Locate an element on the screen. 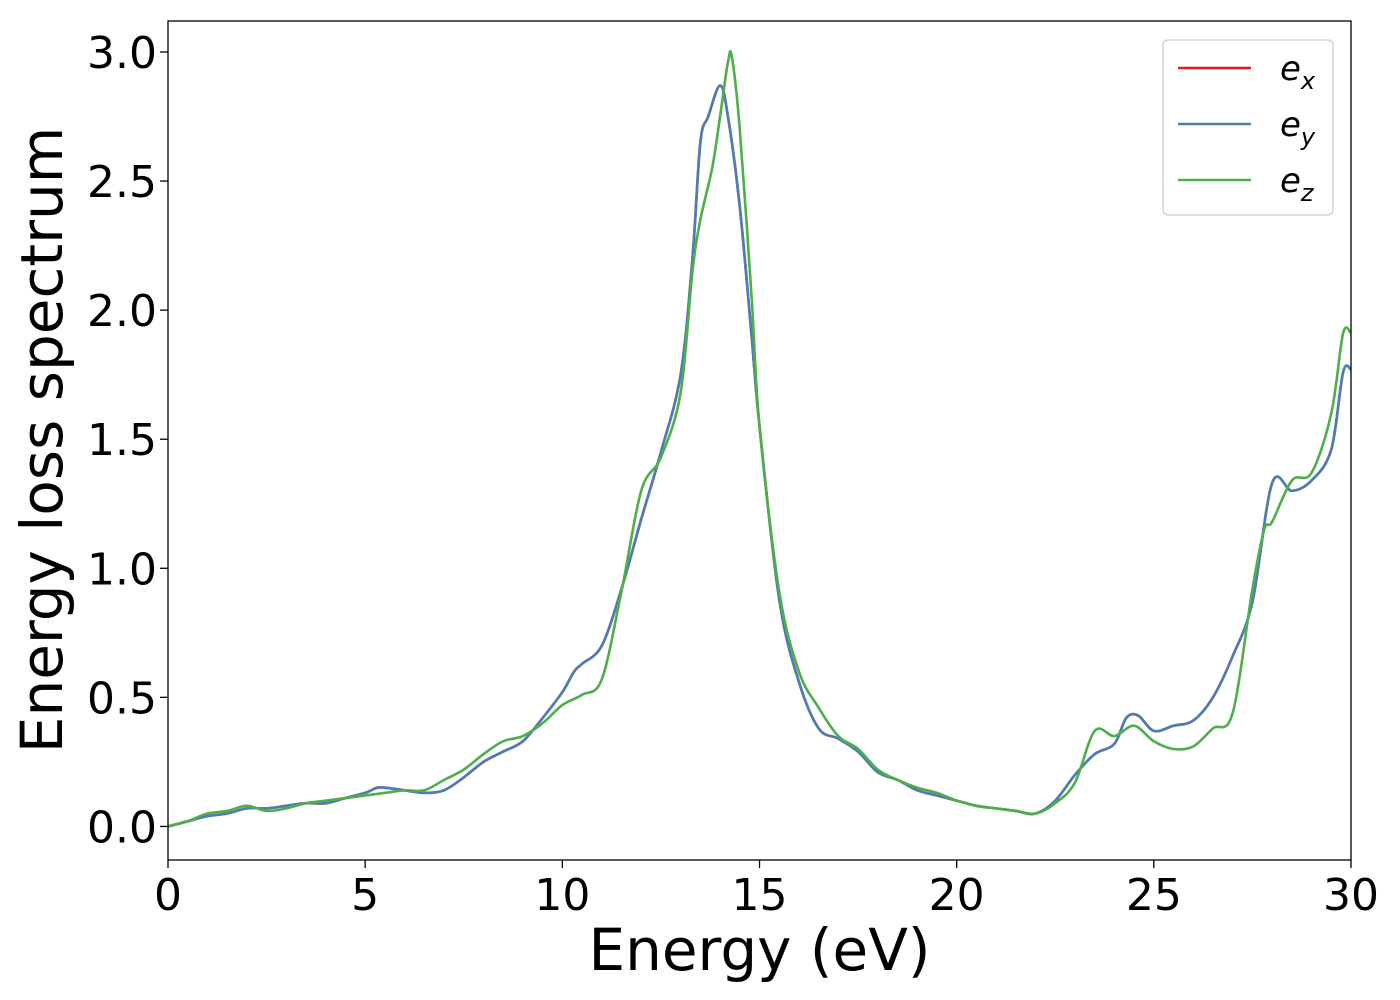 The width and height of the screenshot is (1400, 1000). x-tick-label: 20 is located at coordinates (957, 895).